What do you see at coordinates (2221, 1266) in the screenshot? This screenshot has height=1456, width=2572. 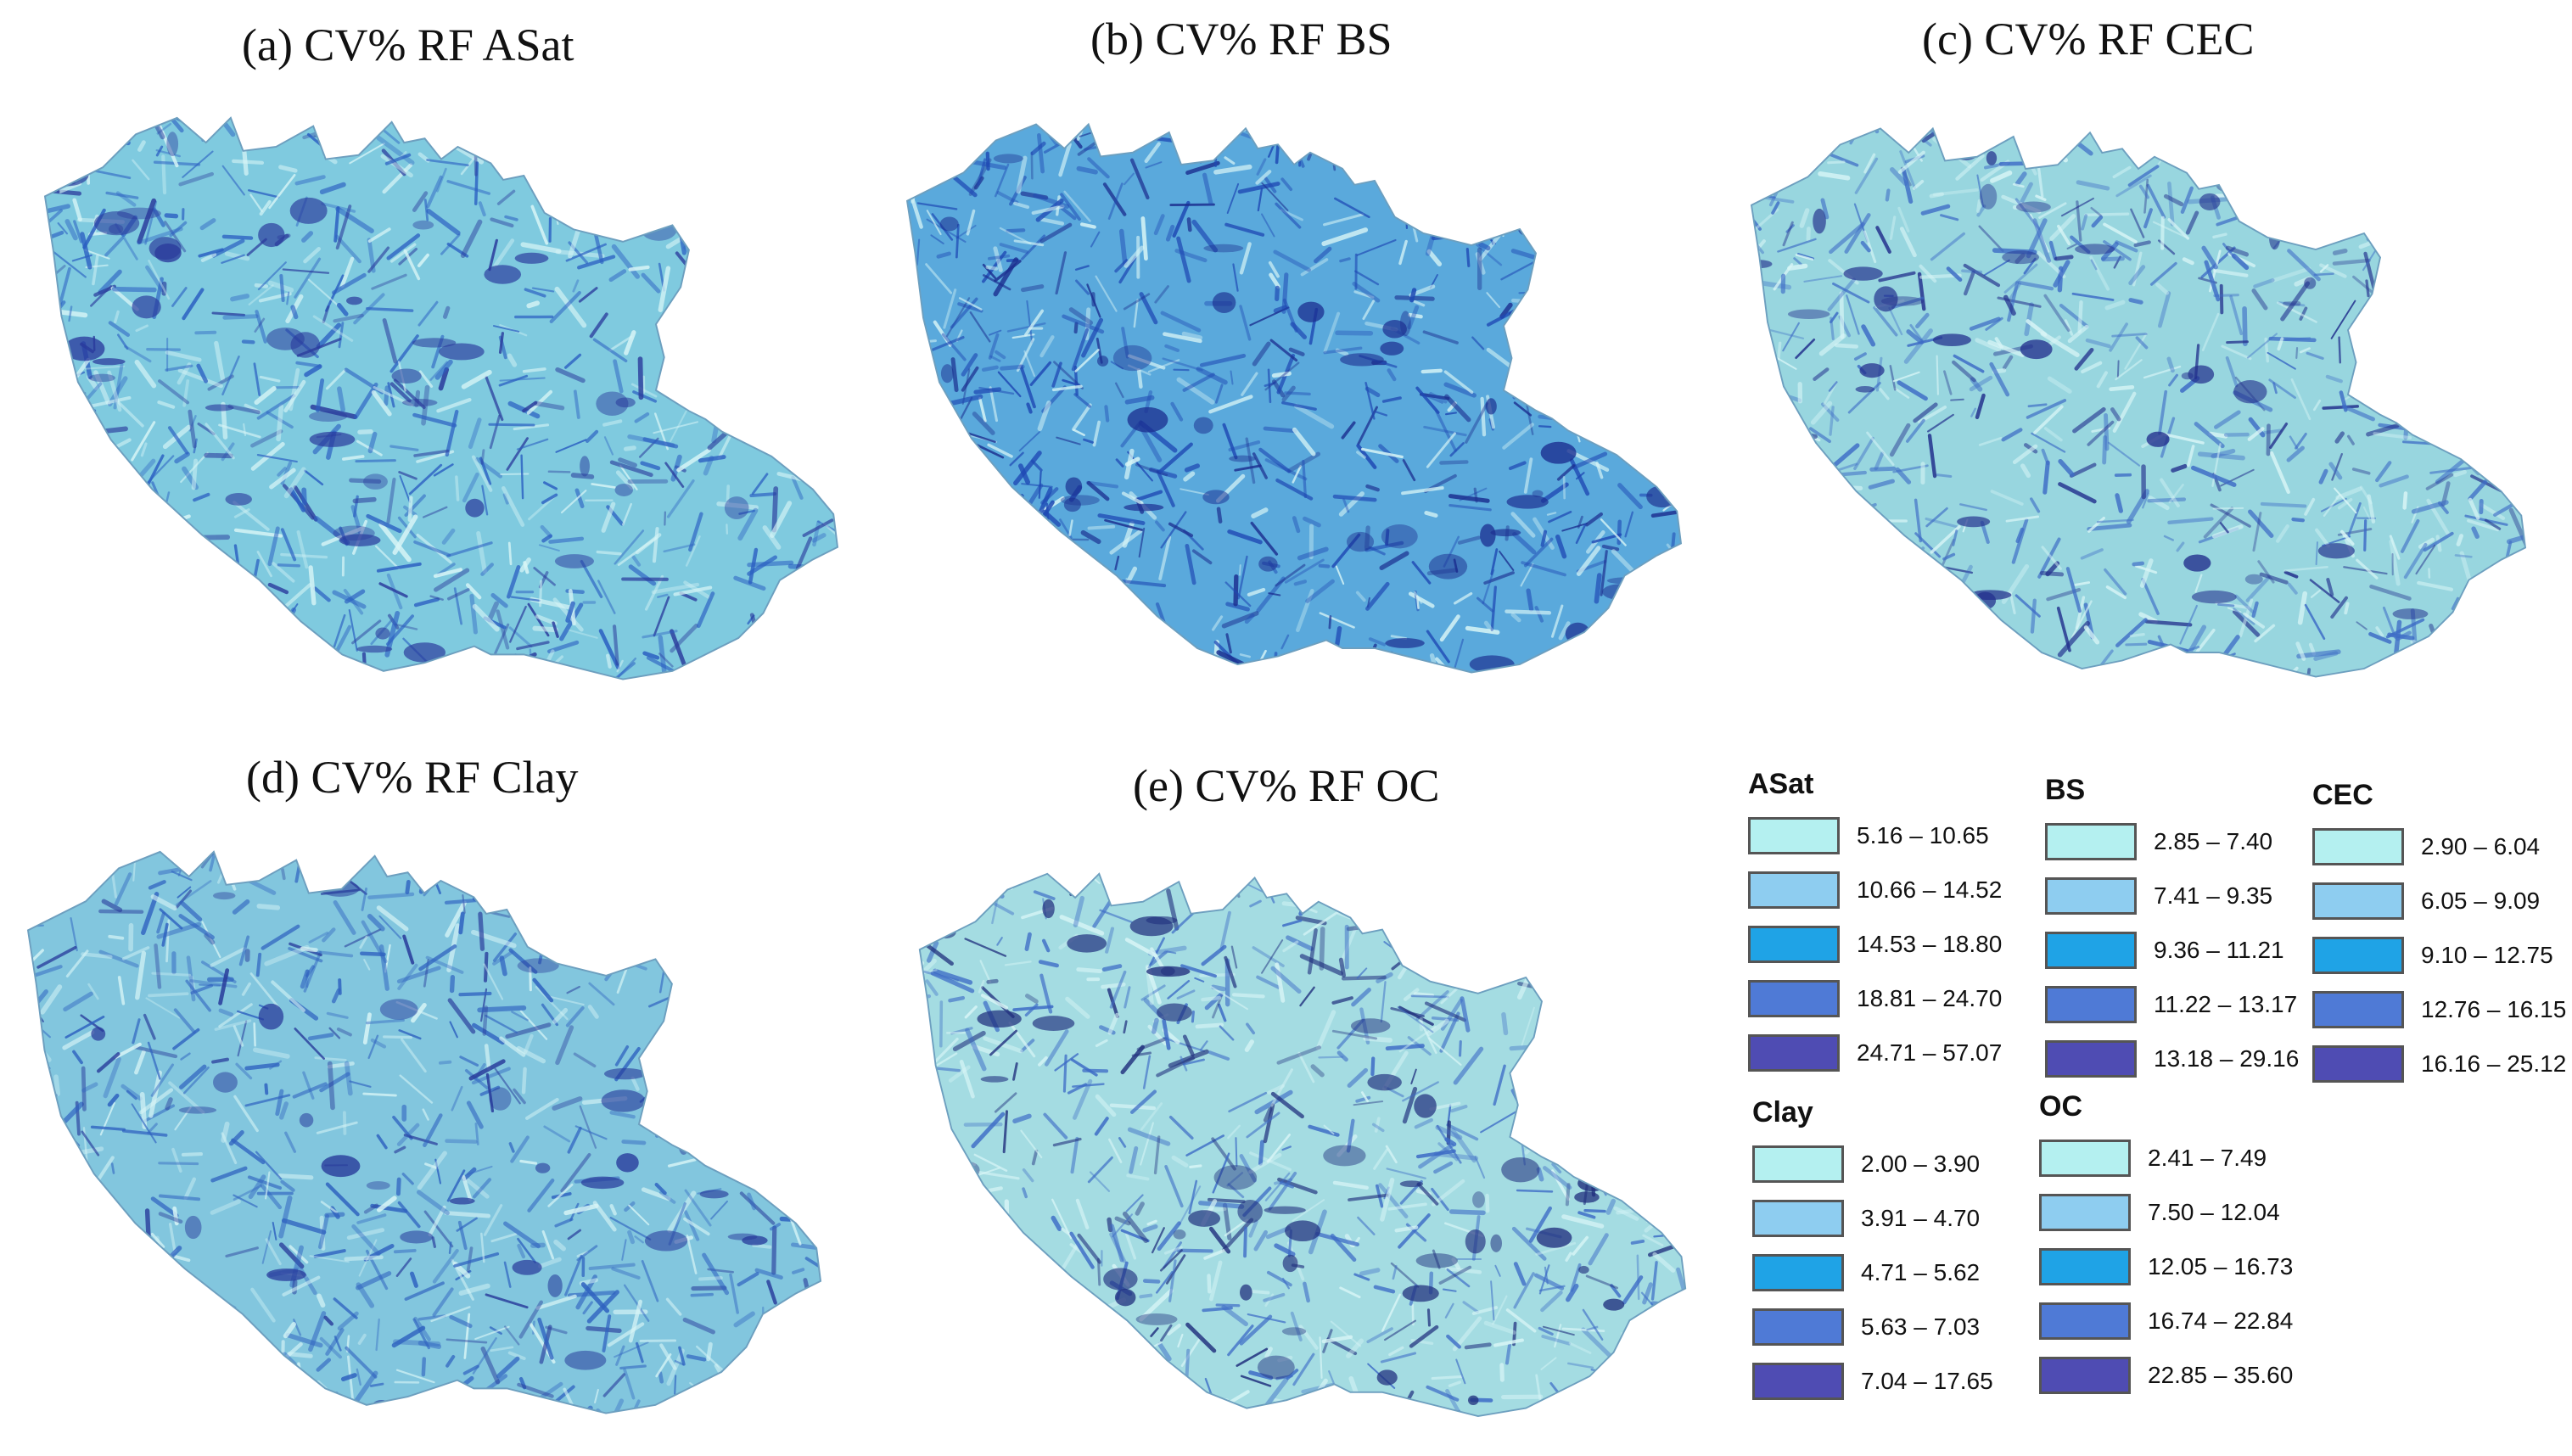 I see `legend-range: 12.05 – 16.73` at bounding box center [2221, 1266].